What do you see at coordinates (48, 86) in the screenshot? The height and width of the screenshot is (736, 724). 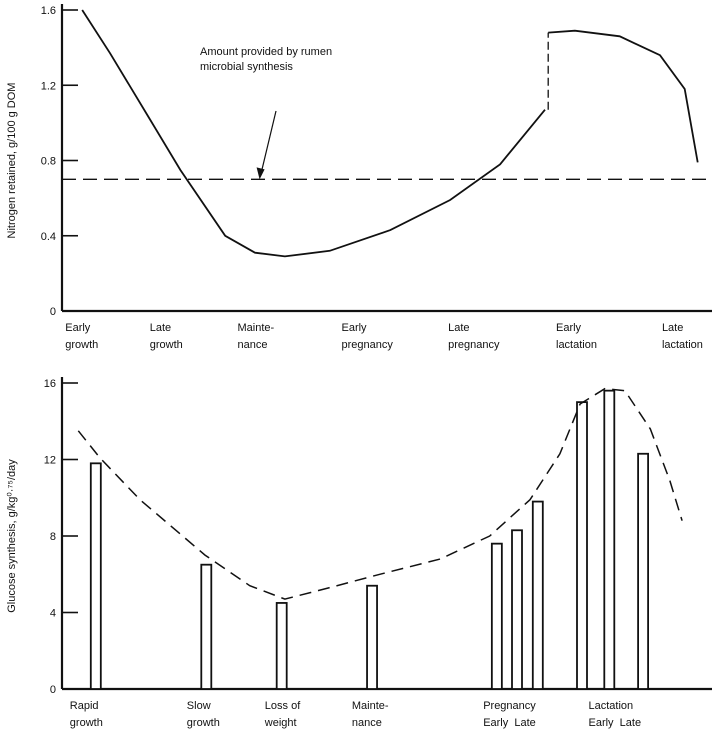 I see `y-tick-label: 1.2` at bounding box center [48, 86].